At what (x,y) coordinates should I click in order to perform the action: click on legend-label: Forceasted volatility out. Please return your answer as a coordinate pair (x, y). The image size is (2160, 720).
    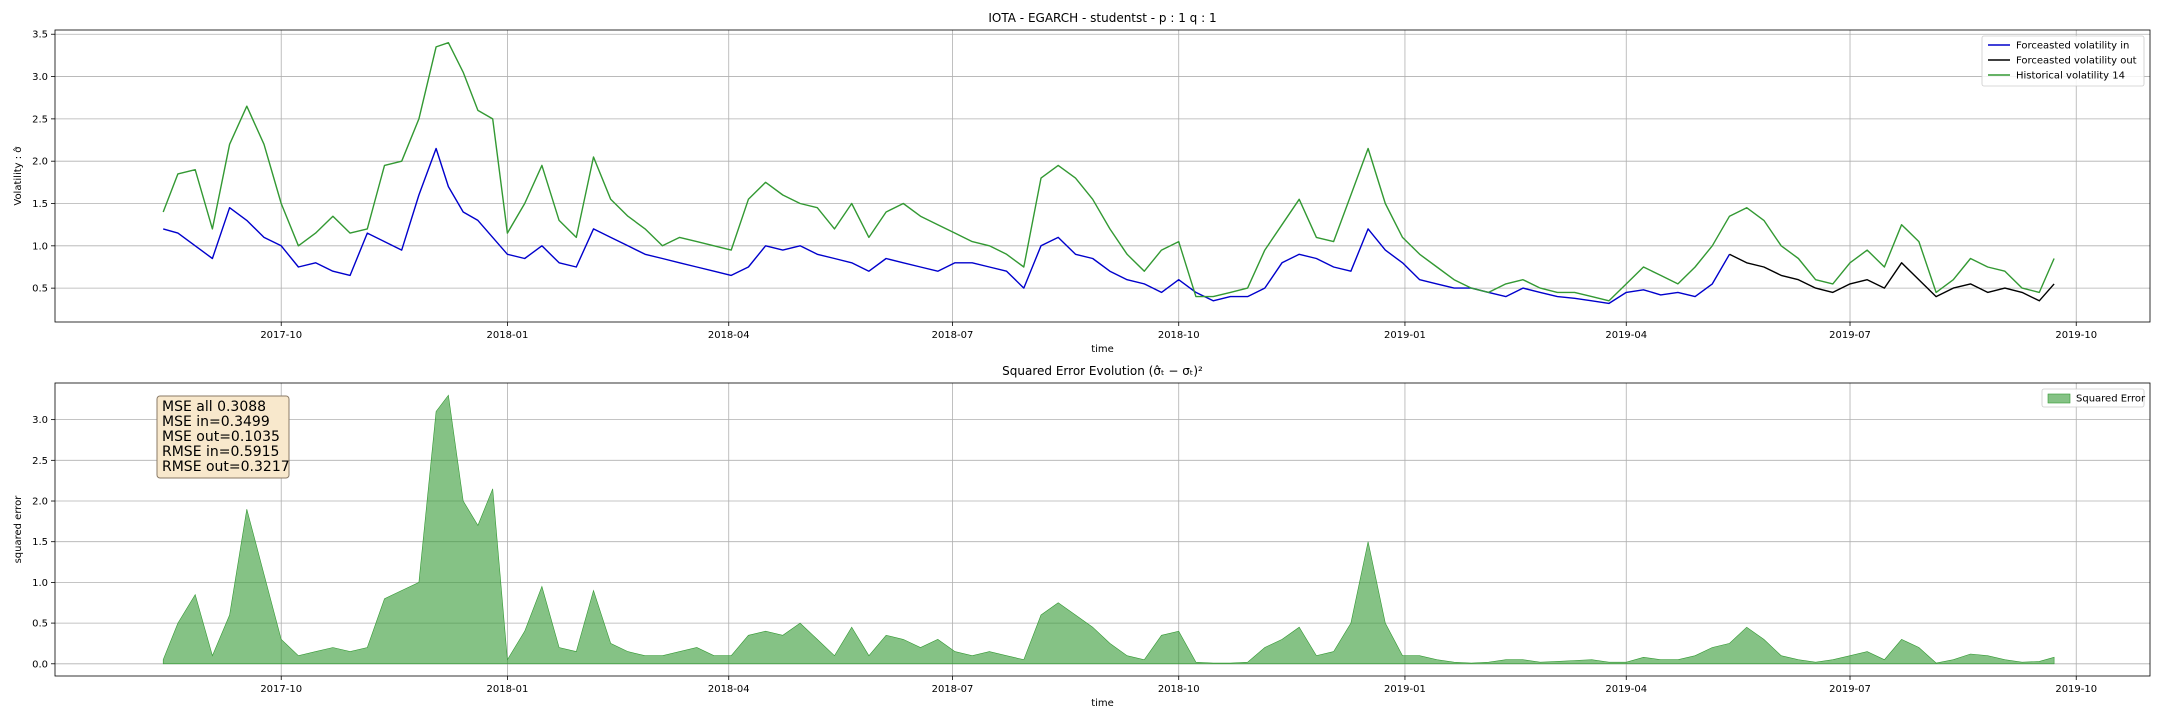
    Looking at the image, I should click on (2076, 61).